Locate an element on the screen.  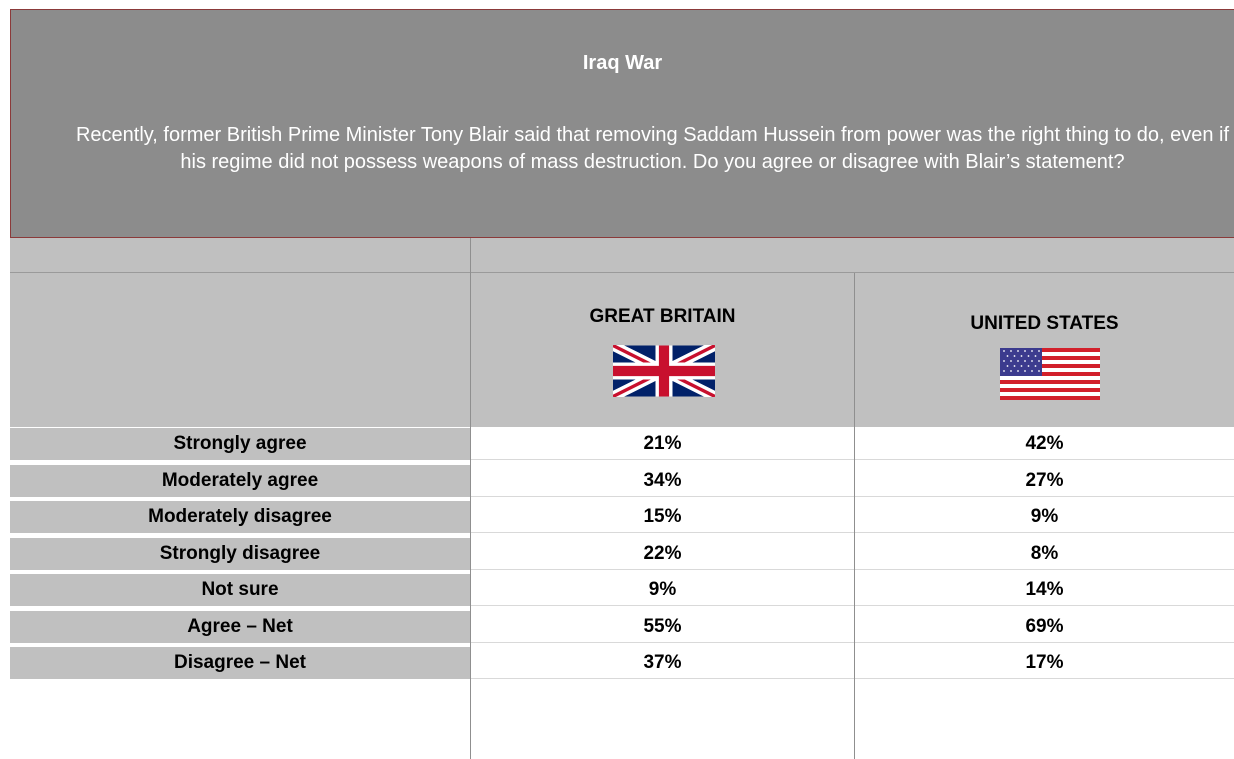
cell-gb: 34% is located at coordinates (662, 481).